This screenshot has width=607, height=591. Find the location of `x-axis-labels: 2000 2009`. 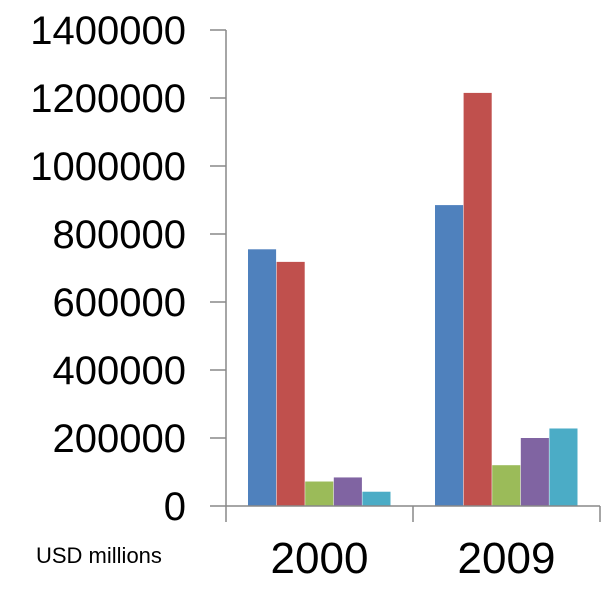

x-axis-labels: 2000 2009 is located at coordinates (413, 558).